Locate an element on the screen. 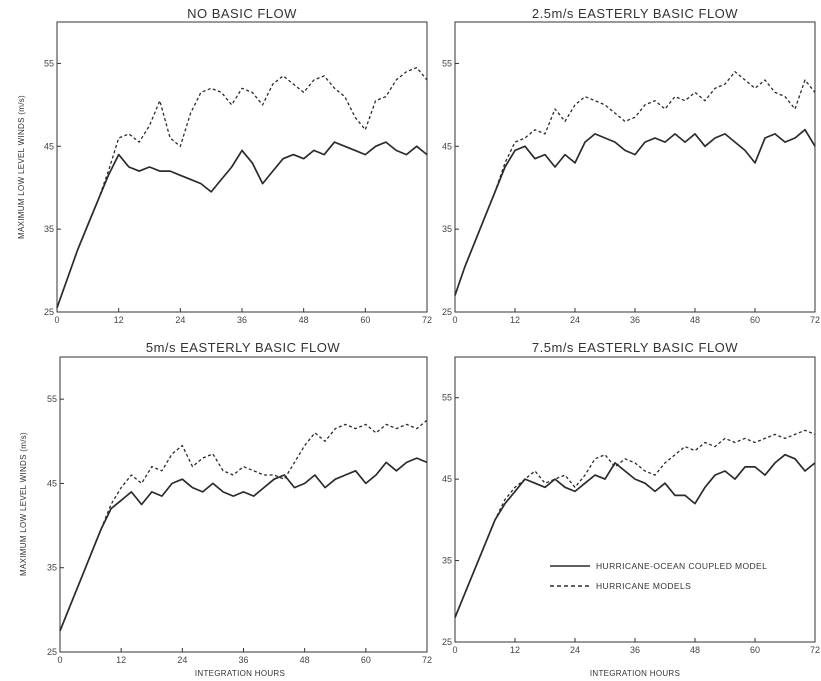 This screenshot has width=821, height=681. panel-title: 7.5m/s EASTERLY BASIC FLOW is located at coordinates (635, 347).